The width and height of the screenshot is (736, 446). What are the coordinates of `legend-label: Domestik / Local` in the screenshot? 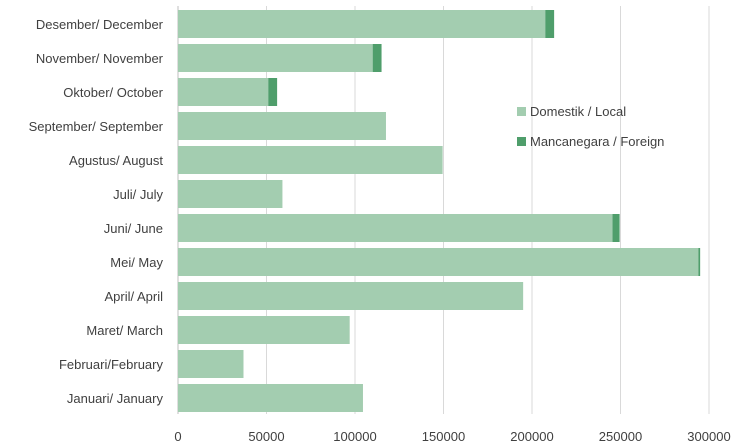 It's located at (578, 111).